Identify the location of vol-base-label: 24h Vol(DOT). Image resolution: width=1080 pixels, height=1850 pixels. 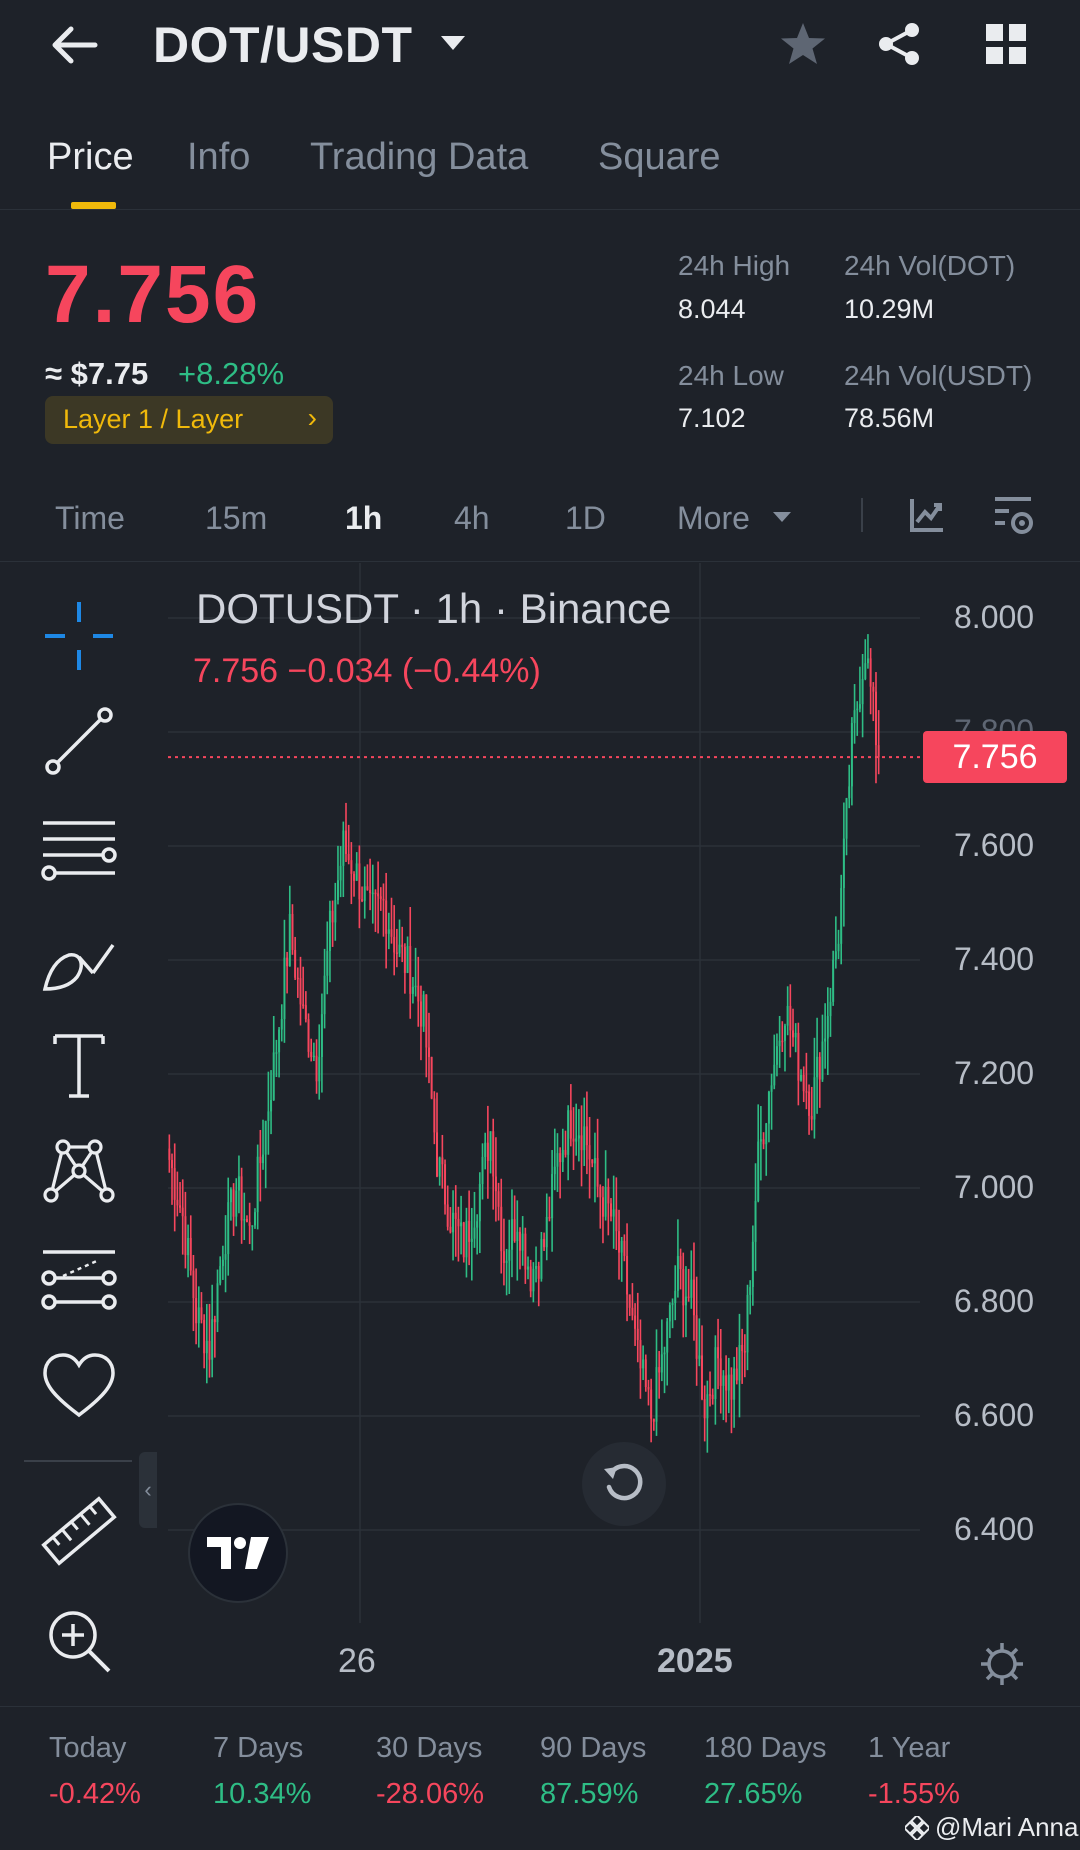
(930, 265).